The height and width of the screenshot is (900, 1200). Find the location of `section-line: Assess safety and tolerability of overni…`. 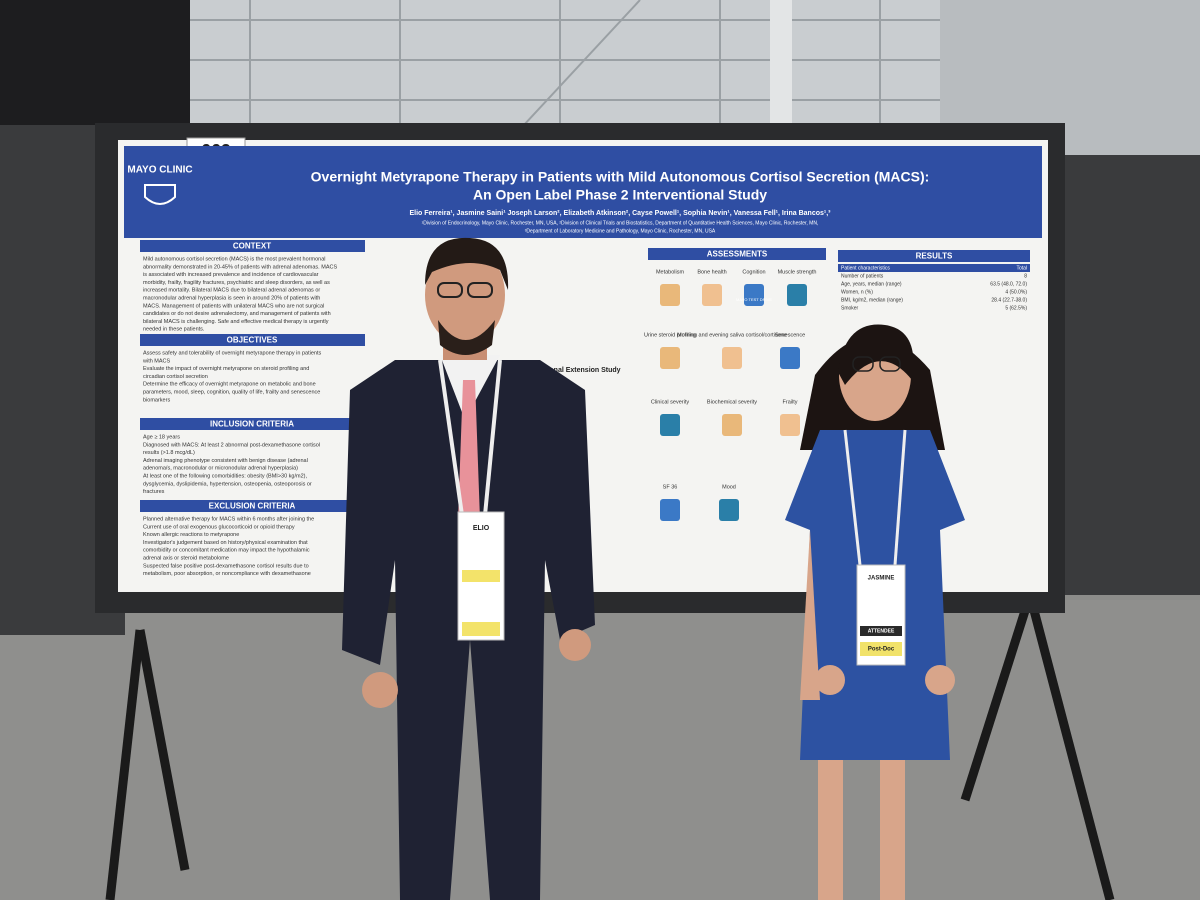

section-line: Assess safety and tolerability of overni… is located at coordinates (232, 353).